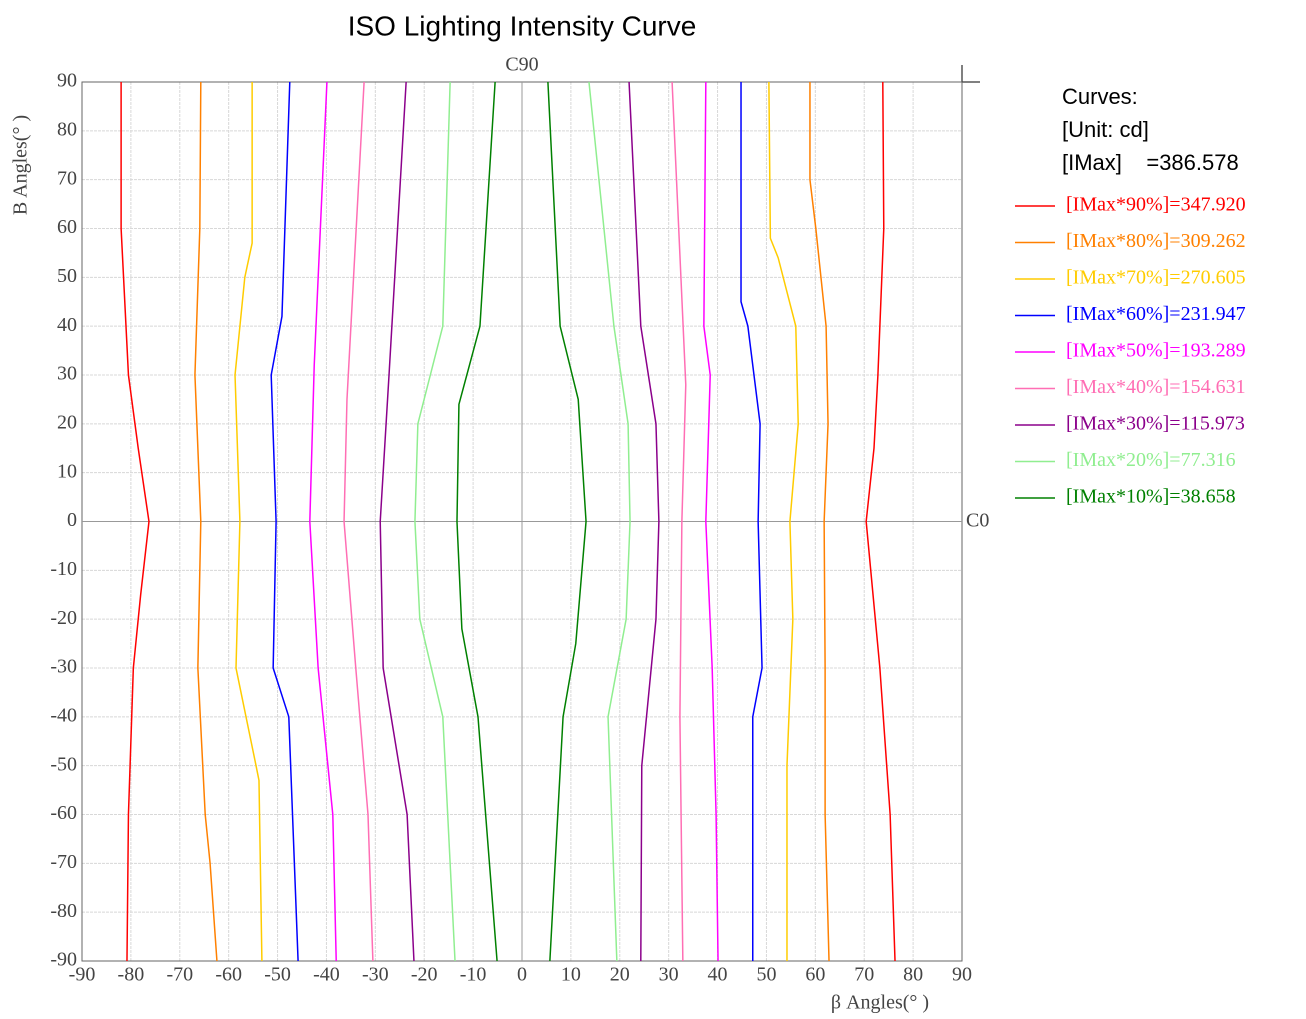  What do you see at coordinates (63, 569) in the screenshot?
I see `y-tick-label: -10` at bounding box center [63, 569].